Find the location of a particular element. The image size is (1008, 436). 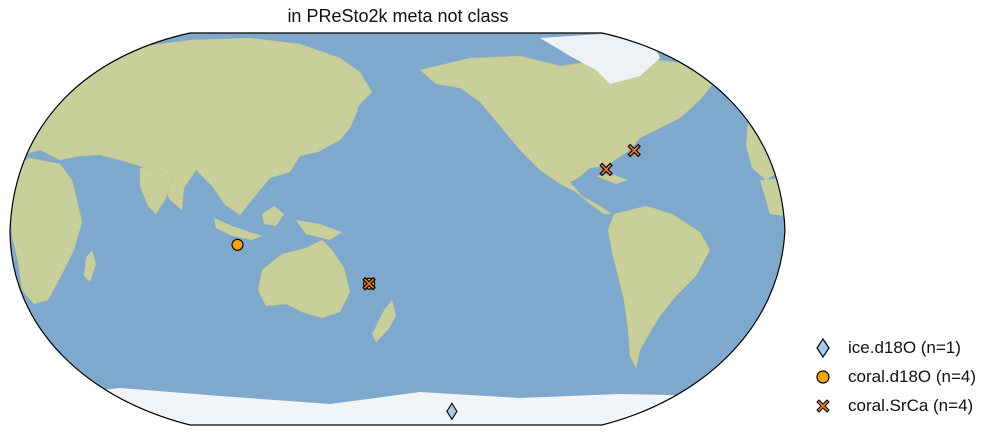

greenland is located at coordinates (600, 59).